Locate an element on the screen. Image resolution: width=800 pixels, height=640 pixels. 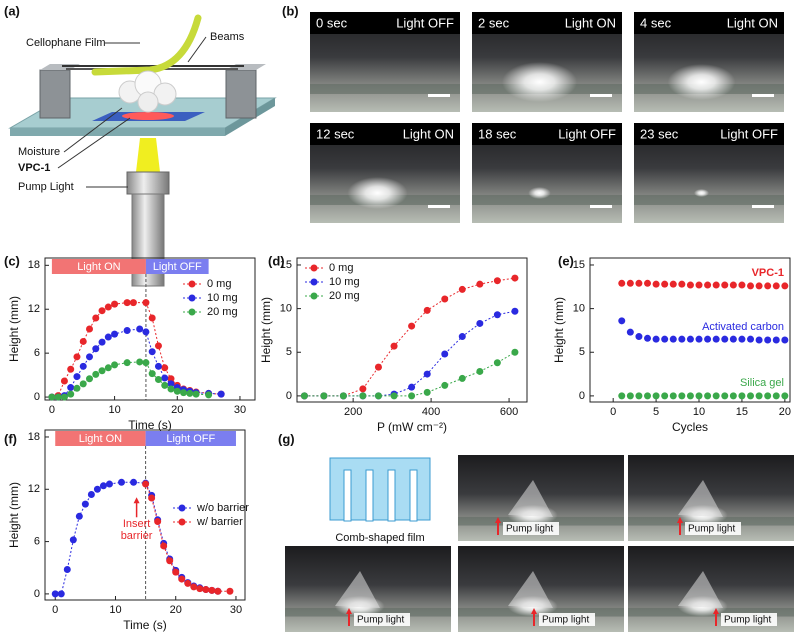
panel-label: (d) is located at coordinates (276, 260).